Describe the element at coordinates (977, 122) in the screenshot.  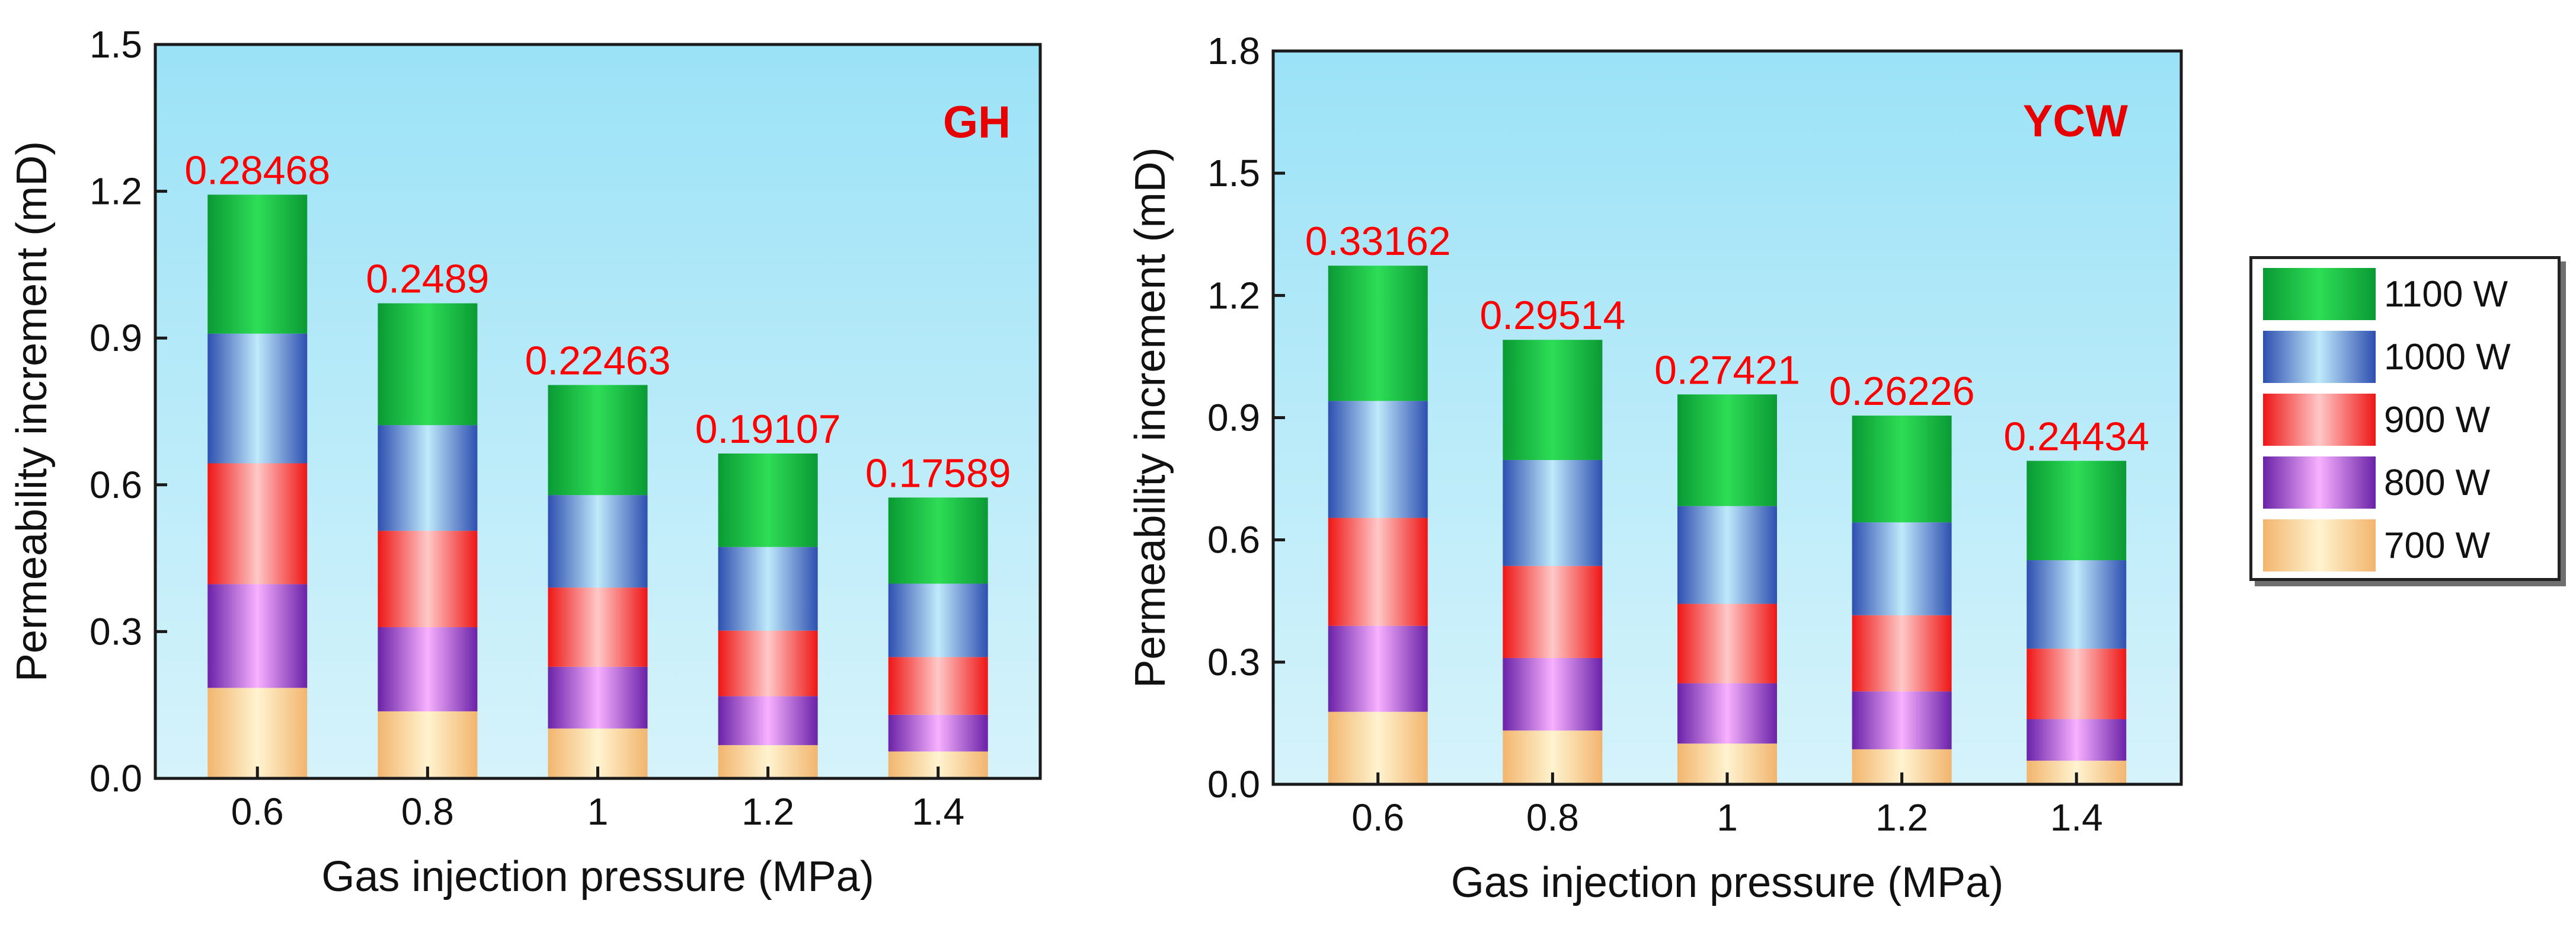
I see `panel-label: GH` at that location.